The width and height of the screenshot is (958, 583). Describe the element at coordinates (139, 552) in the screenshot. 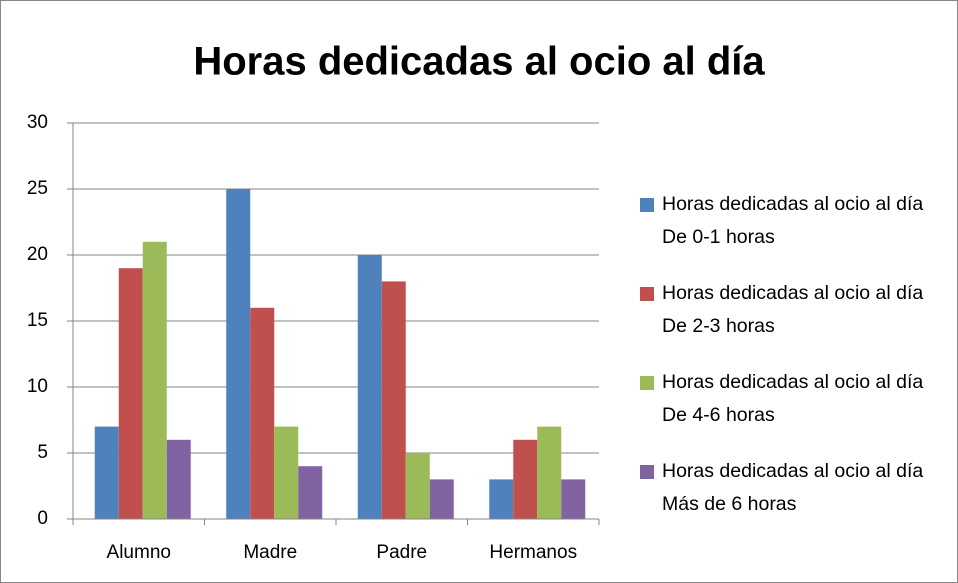

I see `x-tick-label: Alumno` at that location.